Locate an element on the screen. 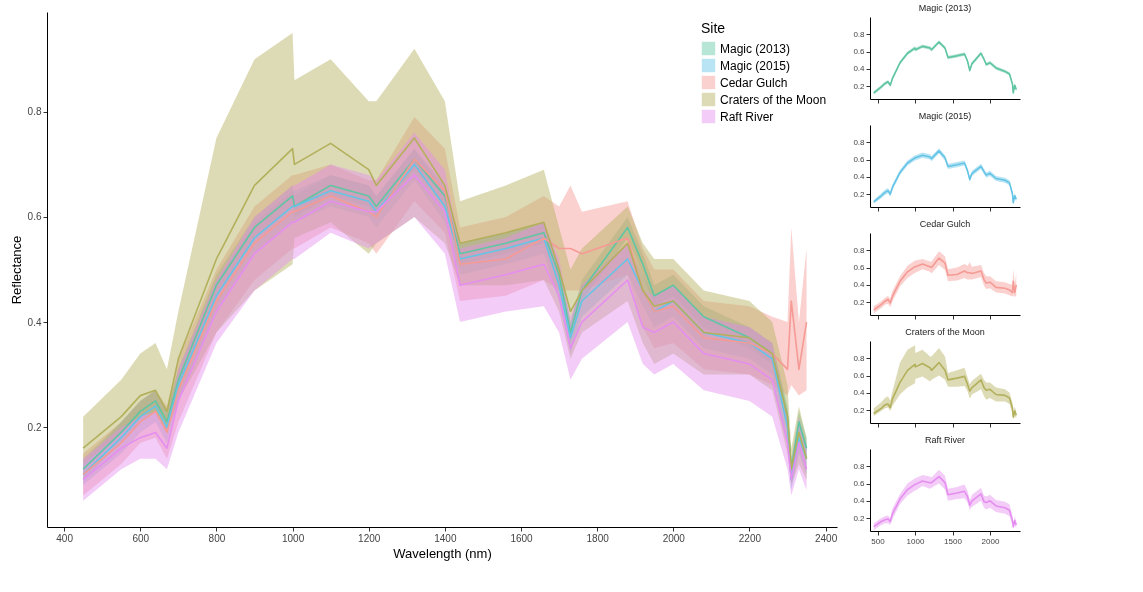  x-tick-label: 800 is located at coordinates (217, 538).